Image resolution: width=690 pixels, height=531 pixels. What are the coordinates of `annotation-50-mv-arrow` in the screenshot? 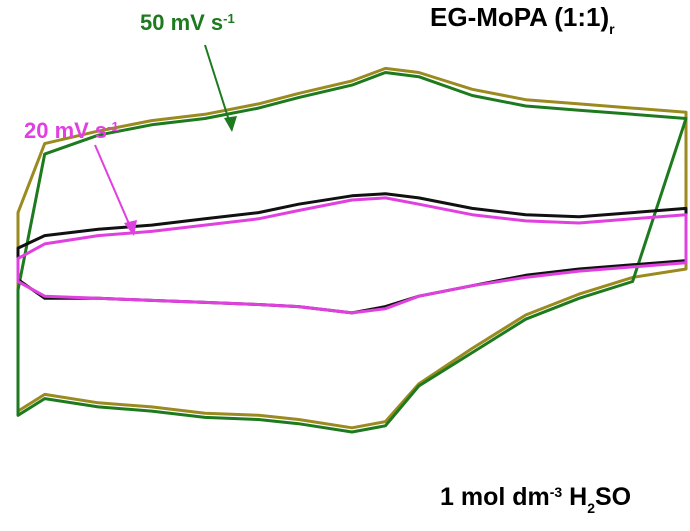 It's located at (218, 87).